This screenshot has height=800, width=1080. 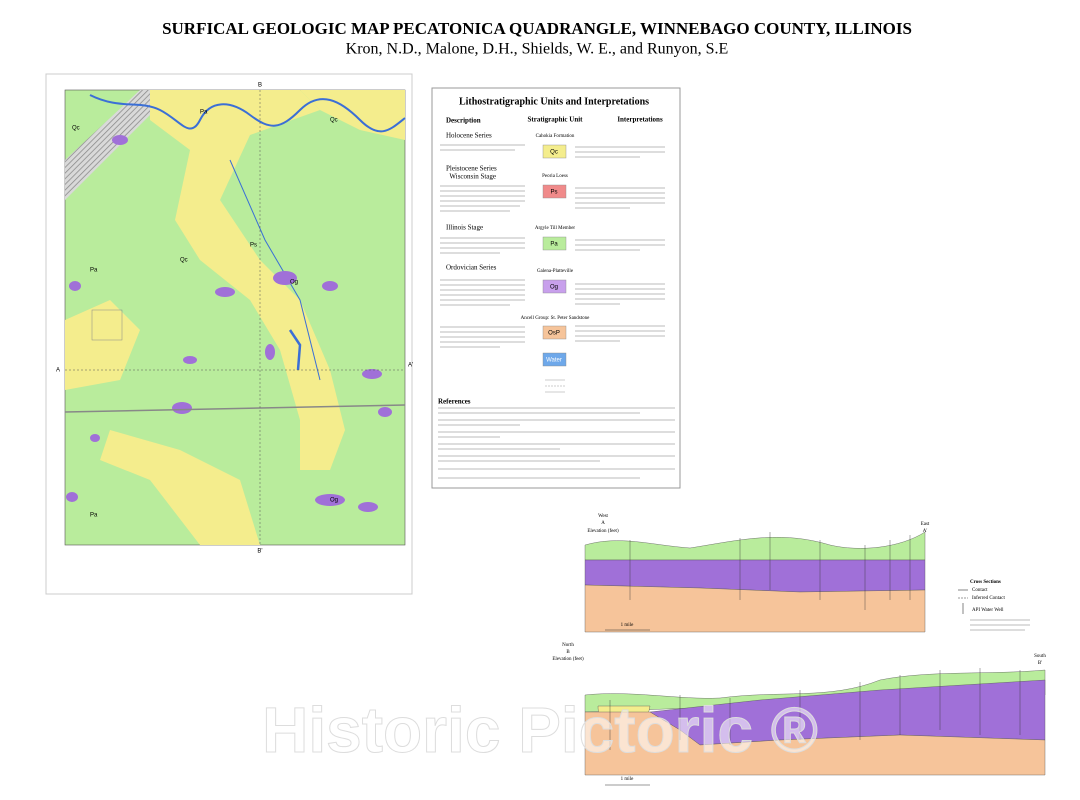 I want to click on series-heading: Ordovician Series, so click(x=471, y=268).